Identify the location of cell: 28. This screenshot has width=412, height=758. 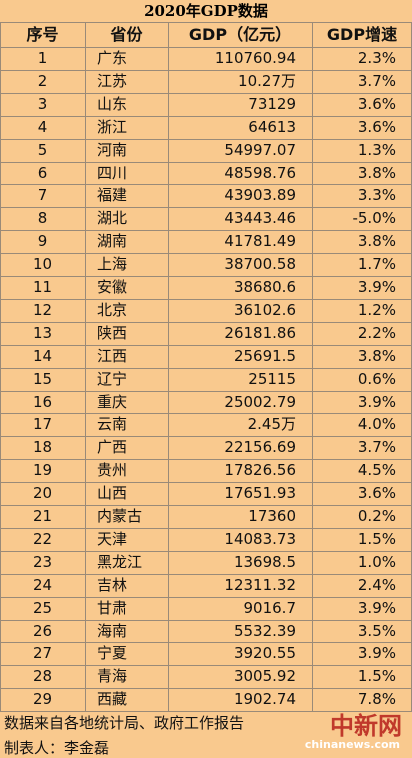
(42, 676).